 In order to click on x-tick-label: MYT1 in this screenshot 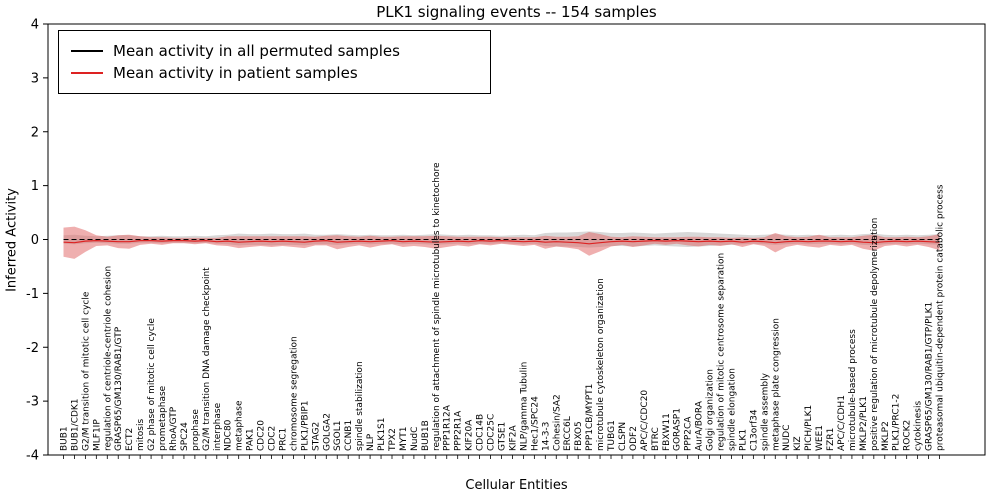, I will do `click(404, 439)`.